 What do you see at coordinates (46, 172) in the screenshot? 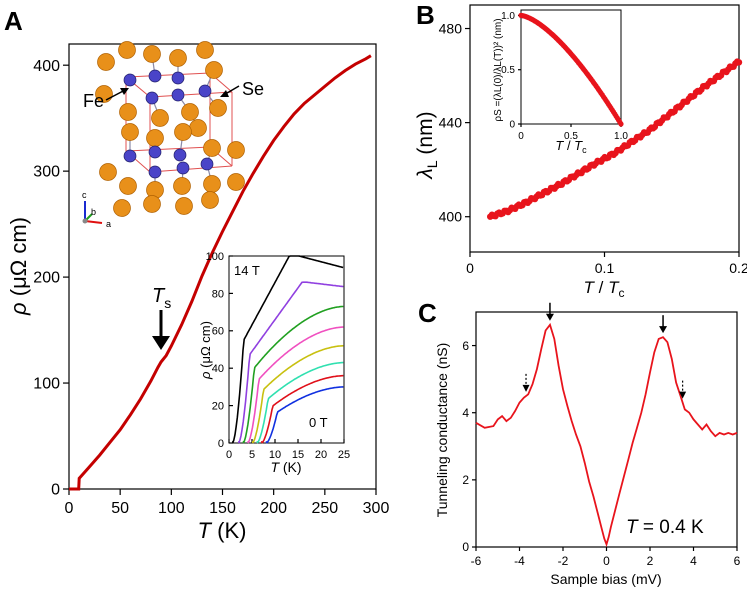
I see `panel-a-y-tick-label: 300` at bounding box center [46, 172].